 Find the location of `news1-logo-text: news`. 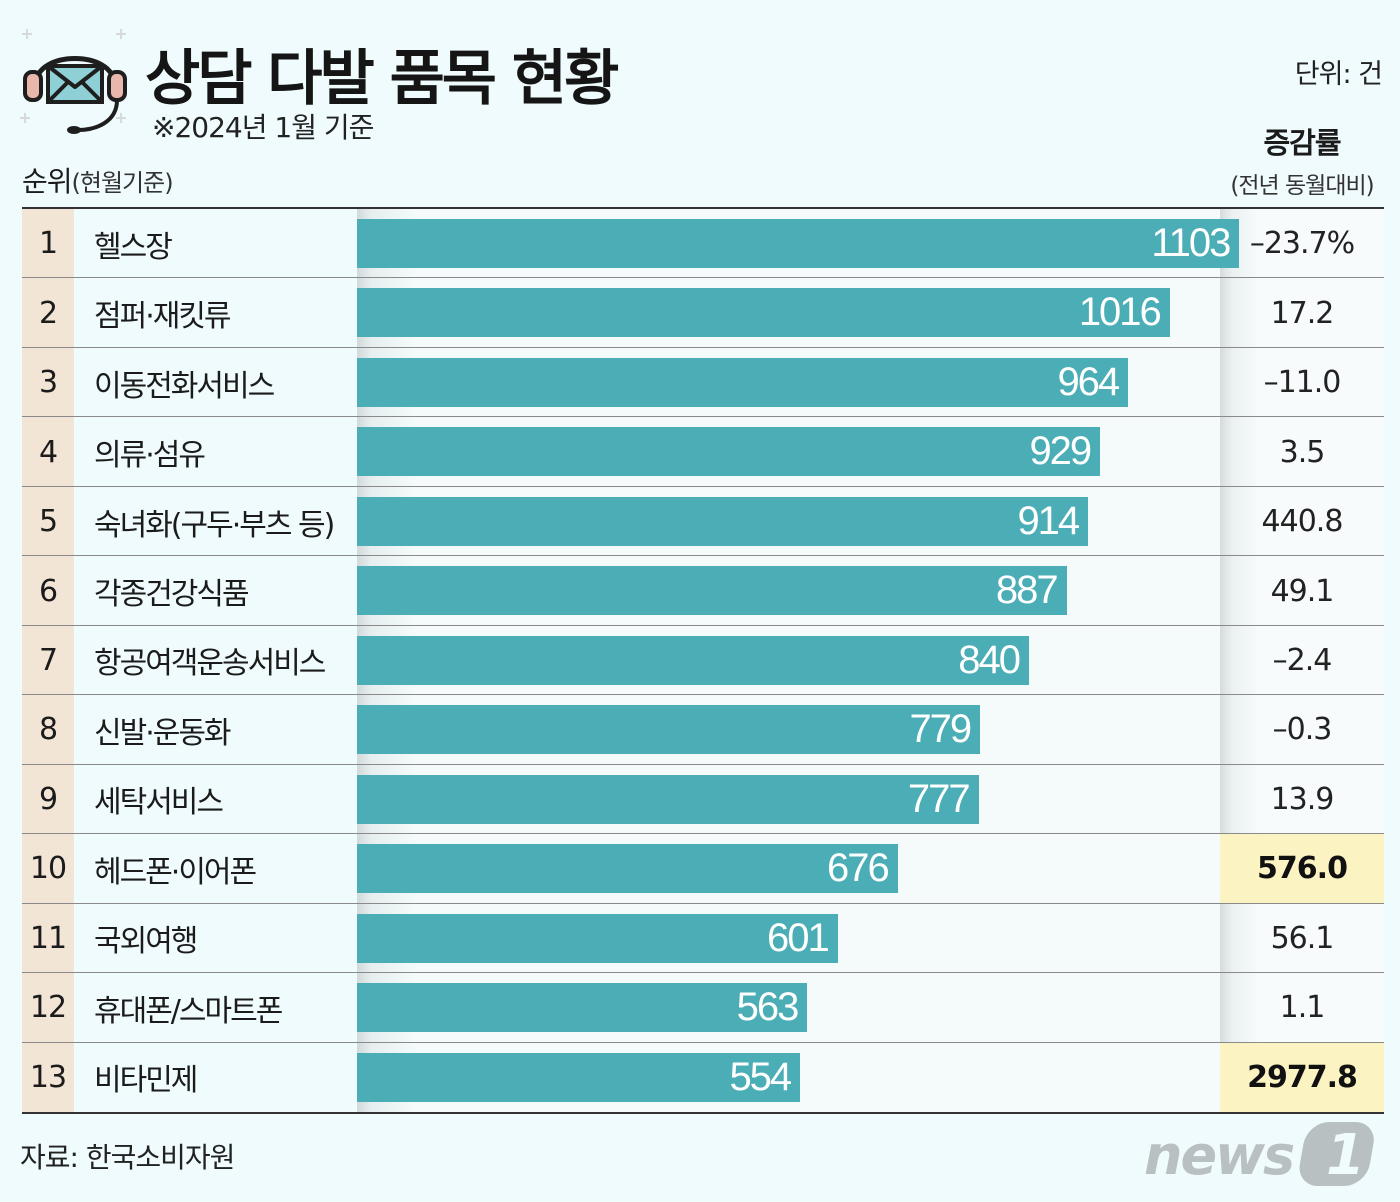

news1-logo-text: news is located at coordinates (1219, 1155).